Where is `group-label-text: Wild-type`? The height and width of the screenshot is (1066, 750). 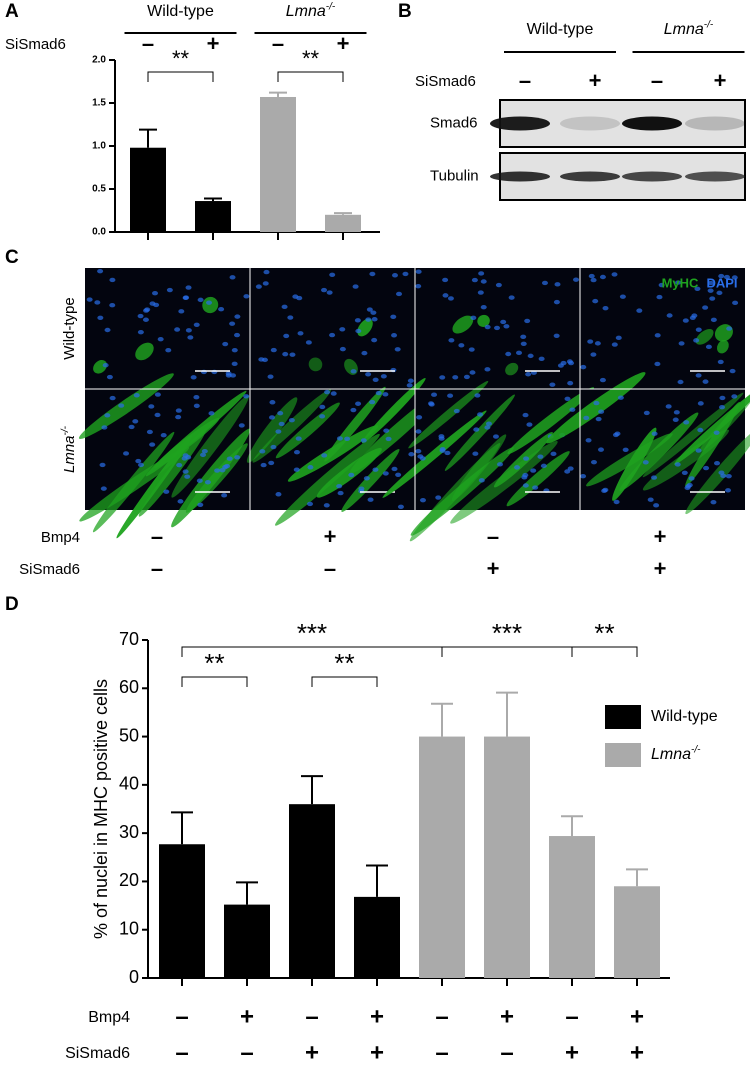 group-label-text: Wild-type is located at coordinates (180, 11).